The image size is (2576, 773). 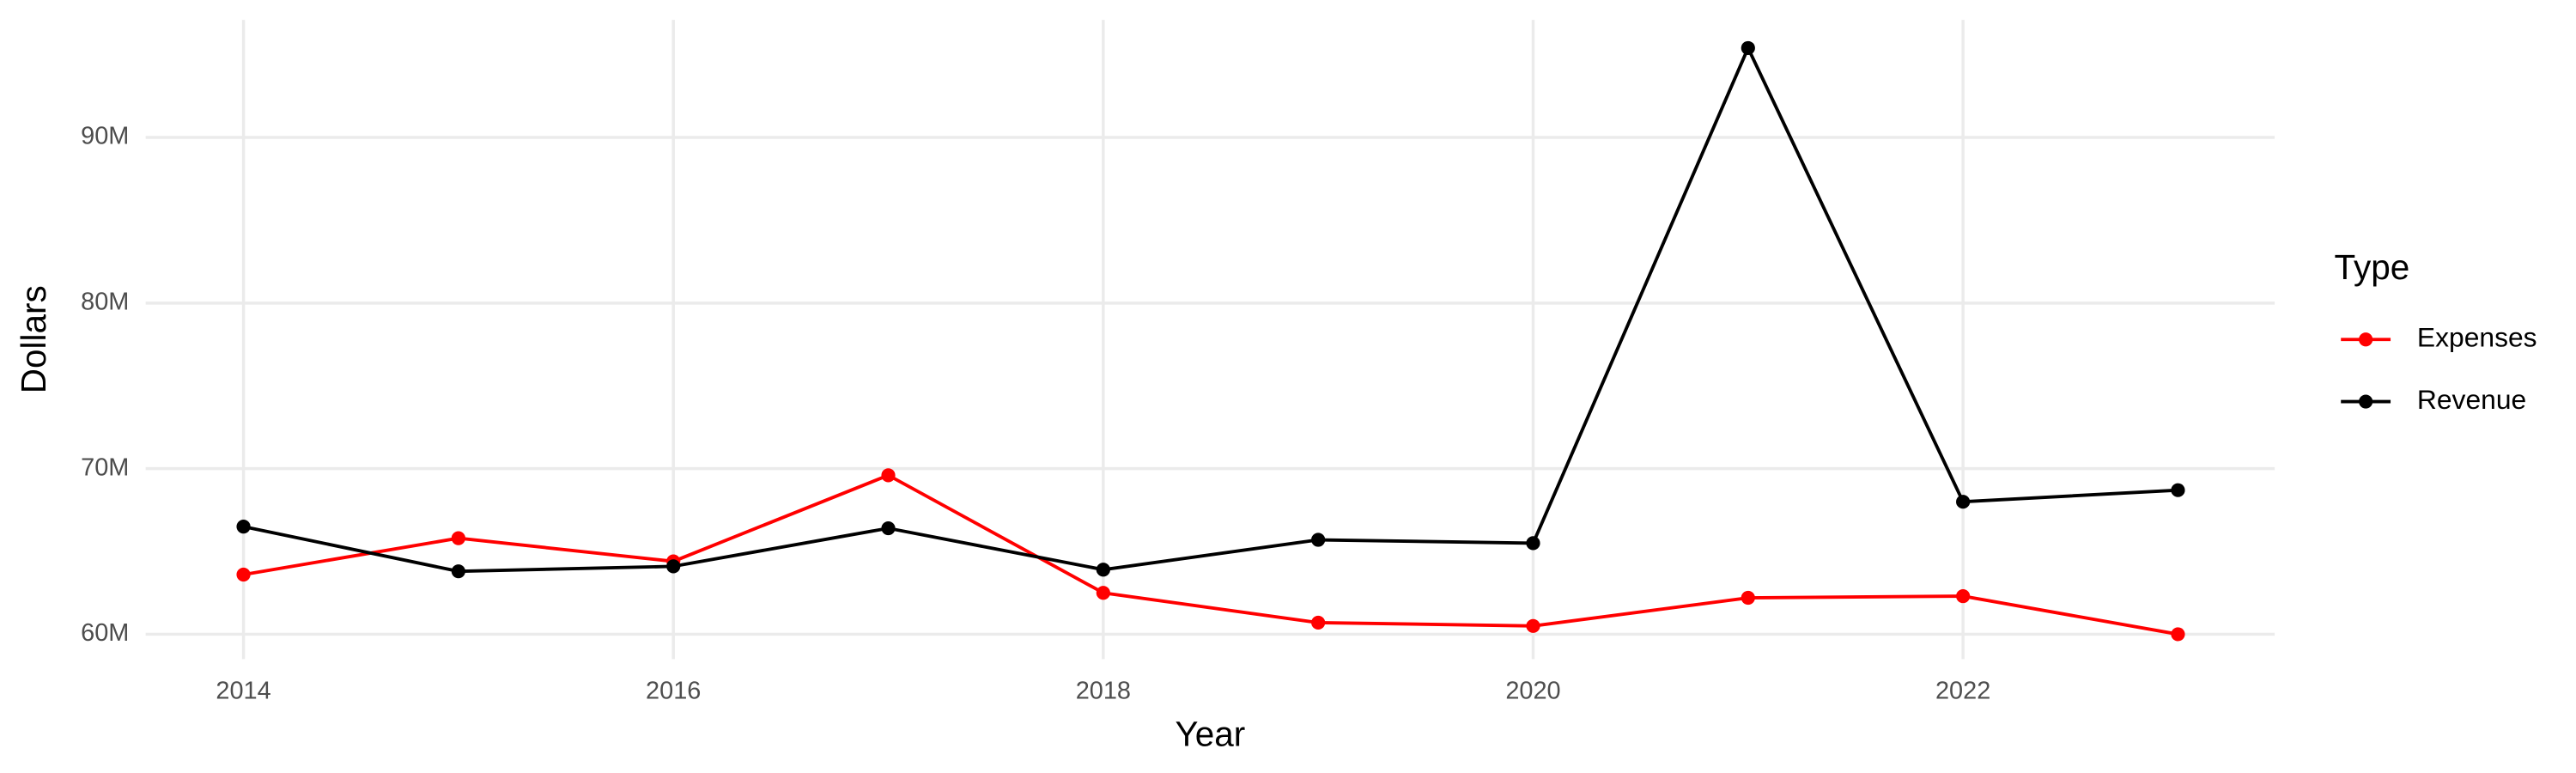 What do you see at coordinates (673, 691) in the screenshot?
I see `x-tick-label: 2016` at bounding box center [673, 691].